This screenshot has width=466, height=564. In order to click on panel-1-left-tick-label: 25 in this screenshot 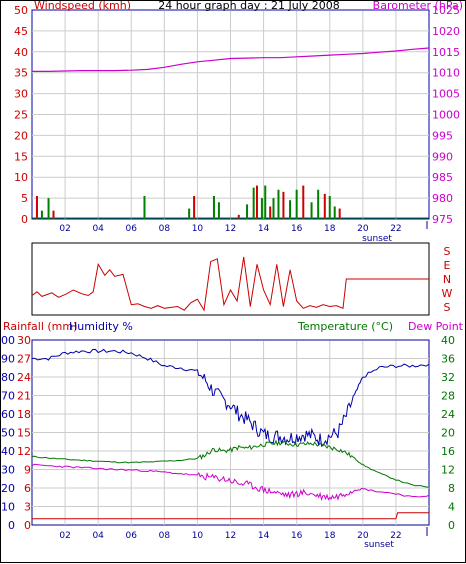, I will do `click(21, 115)`.